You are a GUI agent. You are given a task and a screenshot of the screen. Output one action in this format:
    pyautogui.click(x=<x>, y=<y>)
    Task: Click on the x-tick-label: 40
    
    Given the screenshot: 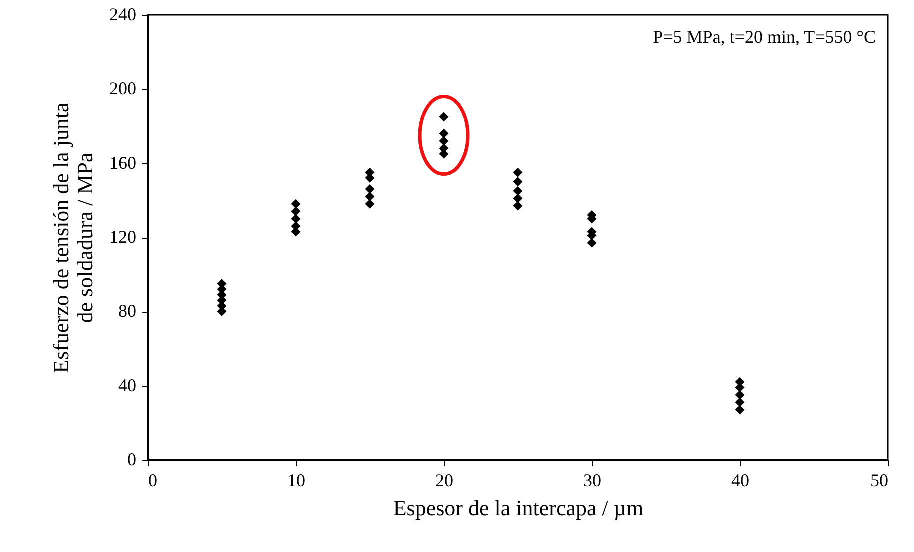 What is the action you would take?
    pyautogui.click(x=741, y=480)
    